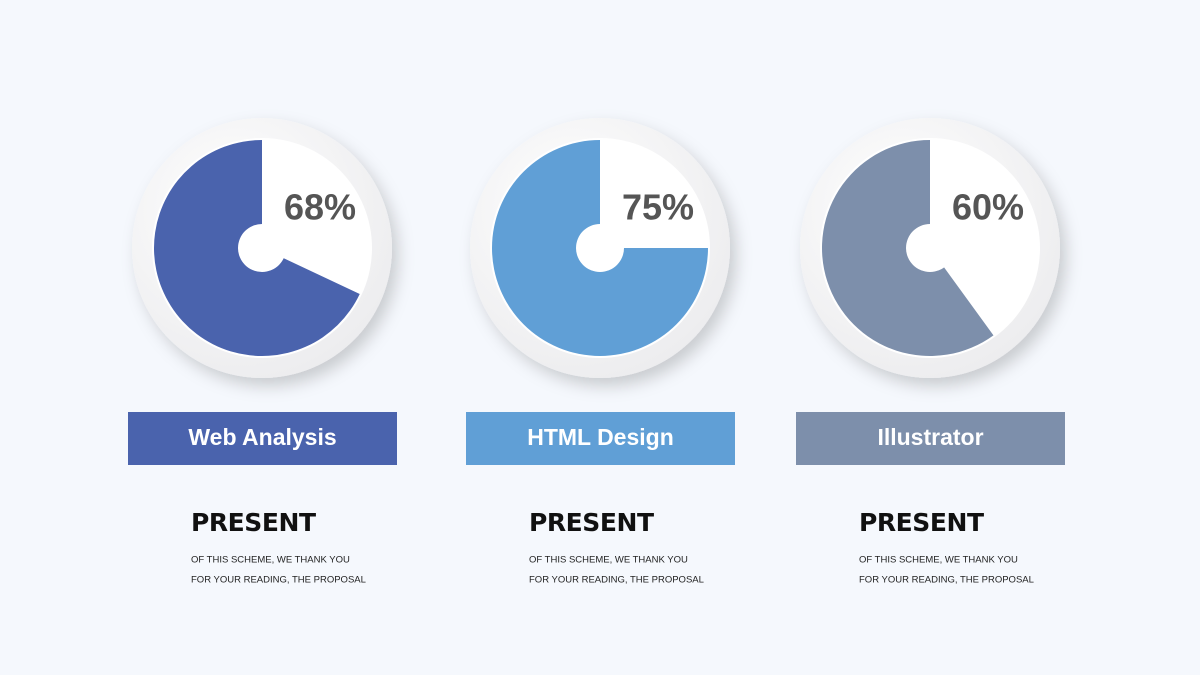  I want to click on percent-label: 75%, so click(658, 207).